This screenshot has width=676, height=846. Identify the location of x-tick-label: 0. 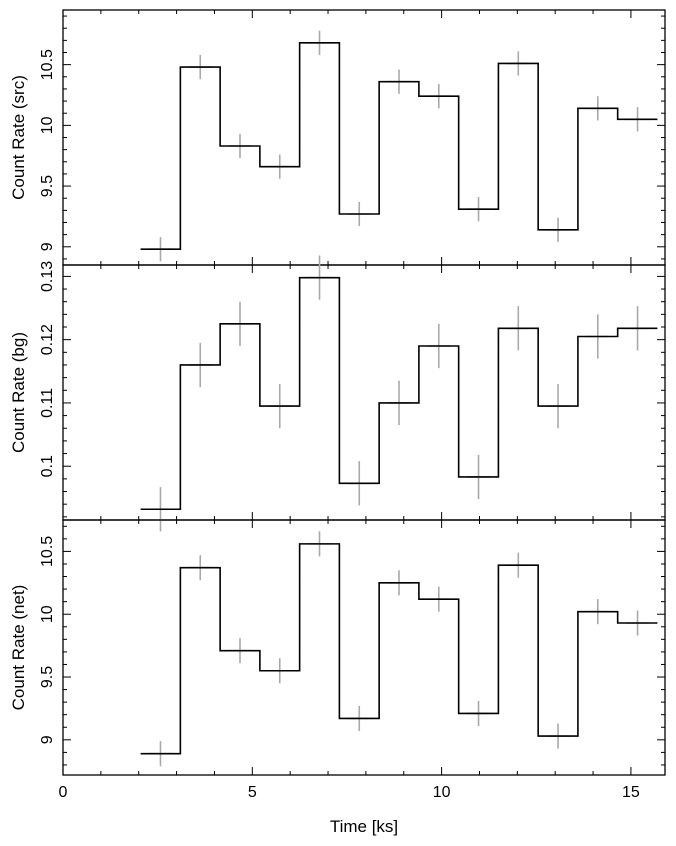
(63, 792).